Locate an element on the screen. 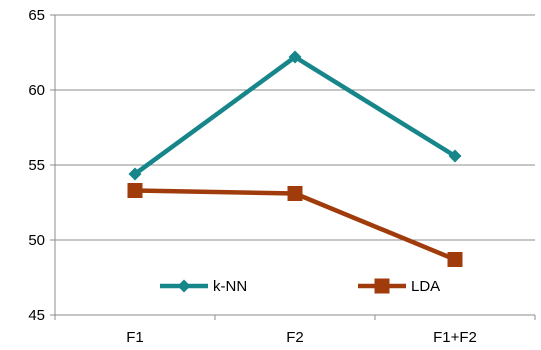 This screenshot has width=541, height=350. x-tick-labels: F1 F2 F1+F2 is located at coordinates (301, 337).